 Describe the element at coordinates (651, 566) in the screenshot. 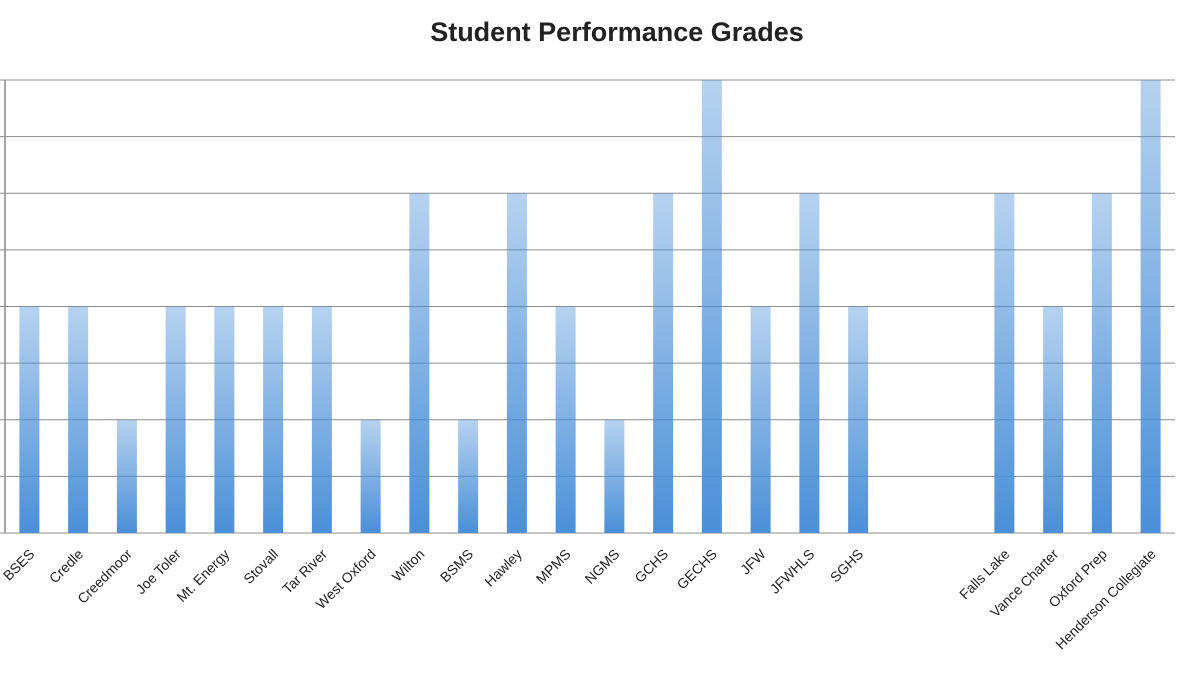

I see `x-tick-label: GCHS` at that location.